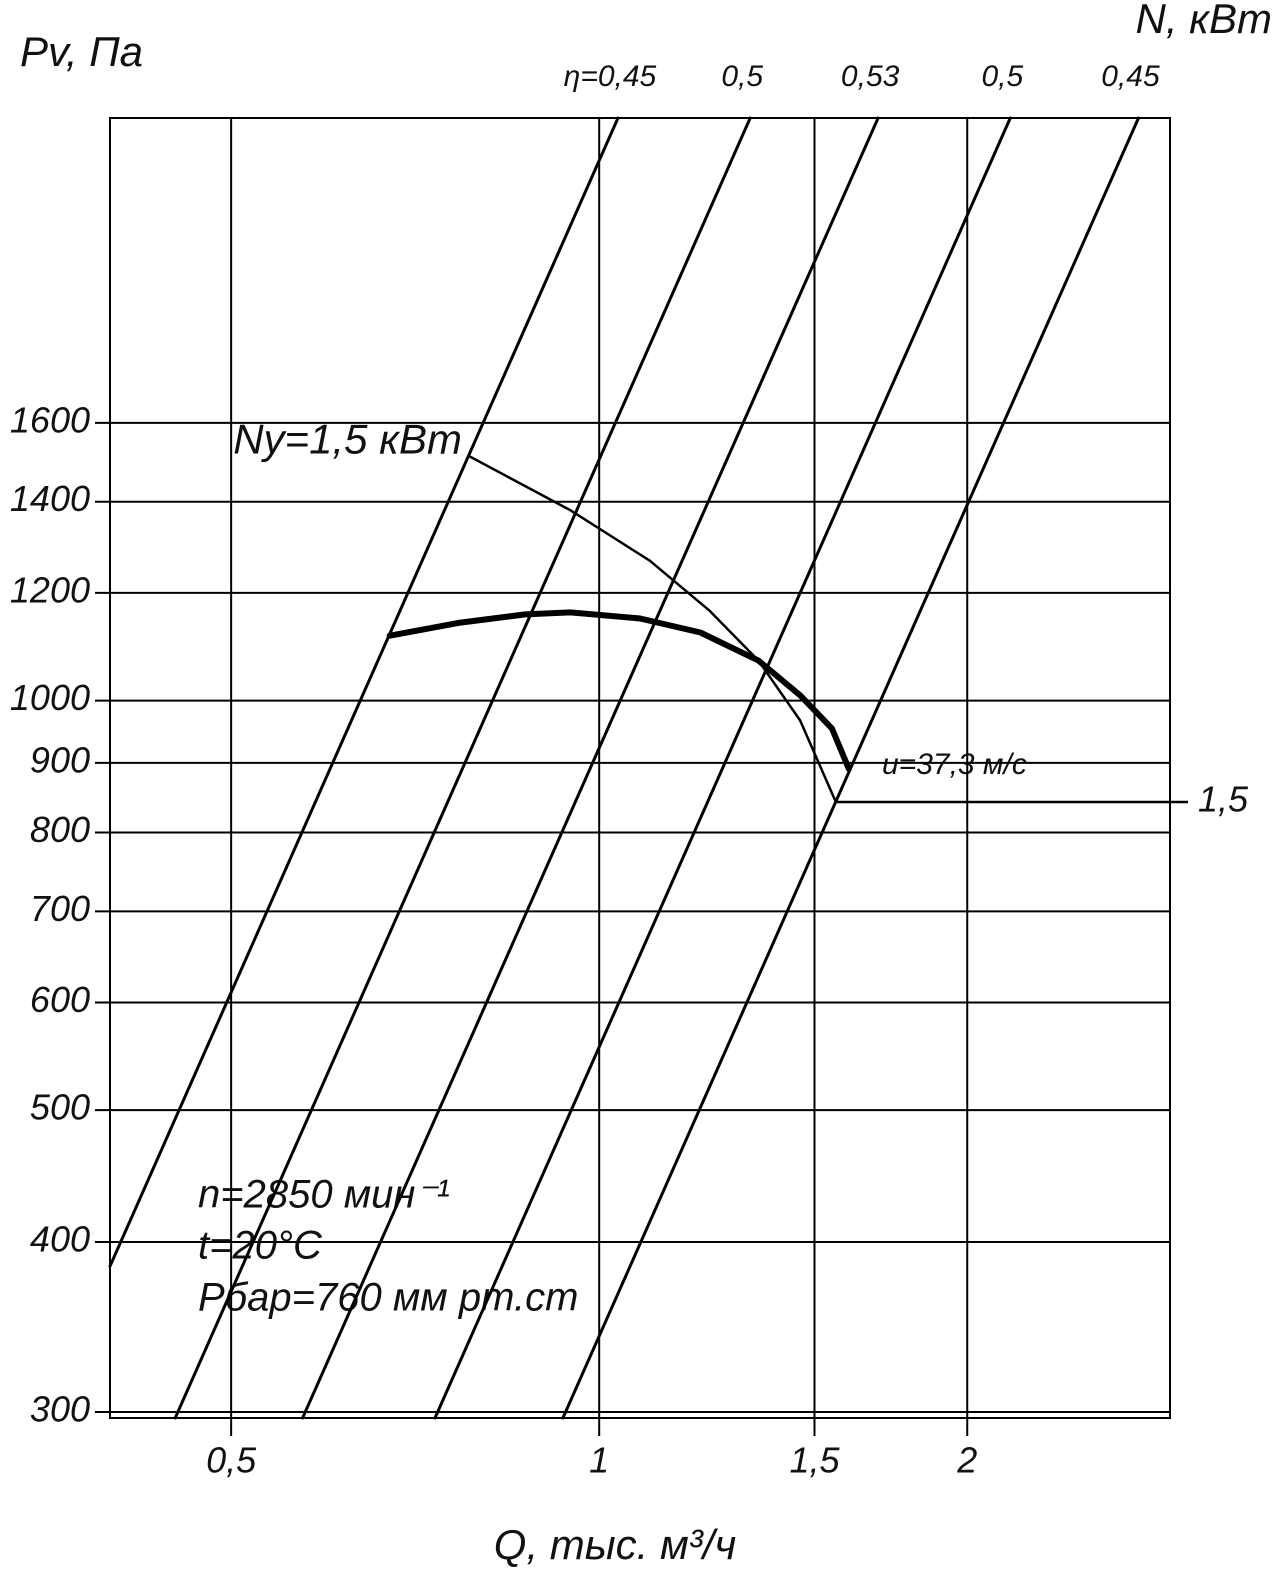 Image resolution: width=1280 pixels, height=1578 pixels. Describe the element at coordinates (60, 908) in the screenshot. I see `y-tick-label: 700` at that location.